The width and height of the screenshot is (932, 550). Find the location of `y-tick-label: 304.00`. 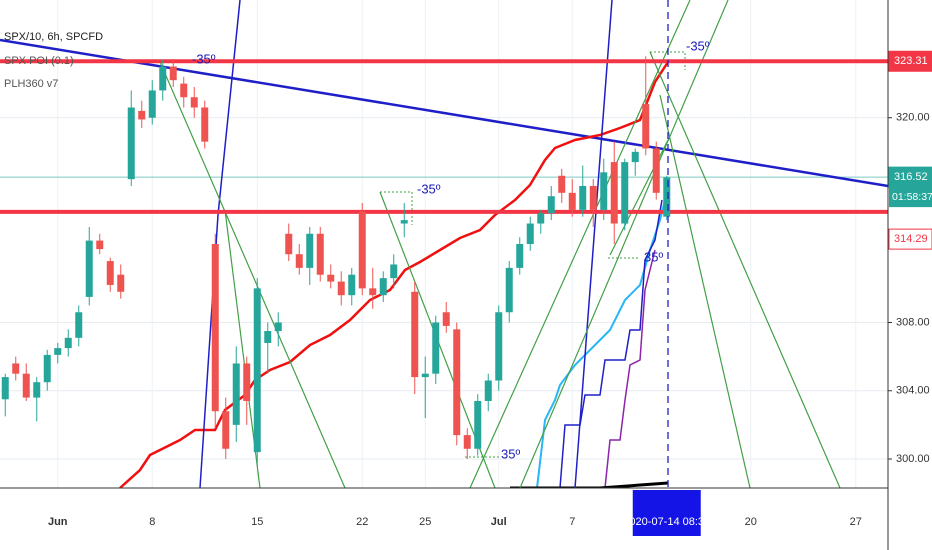

y-tick-label: 304.00 is located at coordinates (913, 391).